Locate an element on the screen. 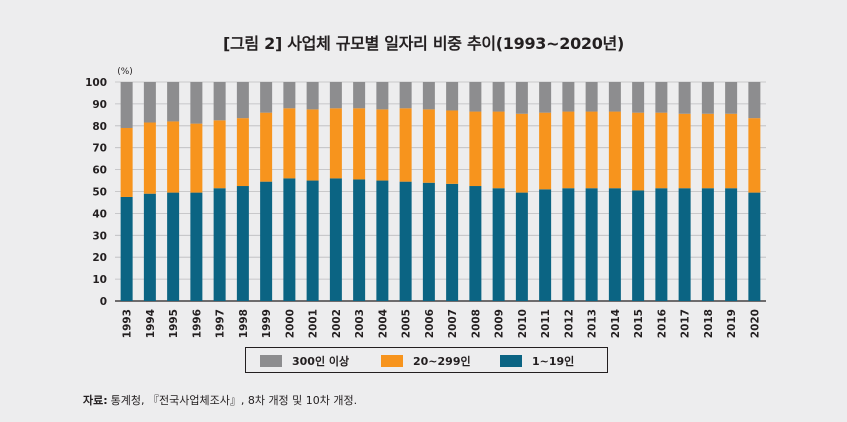  legend: 300인 이상 20~299인 1~19인 is located at coordinates (426, 360).